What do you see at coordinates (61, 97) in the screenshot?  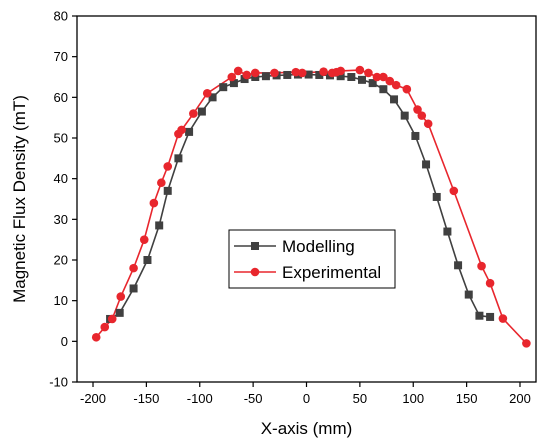 I see `y-tick-label: 60` at bounding box center [61, 97].